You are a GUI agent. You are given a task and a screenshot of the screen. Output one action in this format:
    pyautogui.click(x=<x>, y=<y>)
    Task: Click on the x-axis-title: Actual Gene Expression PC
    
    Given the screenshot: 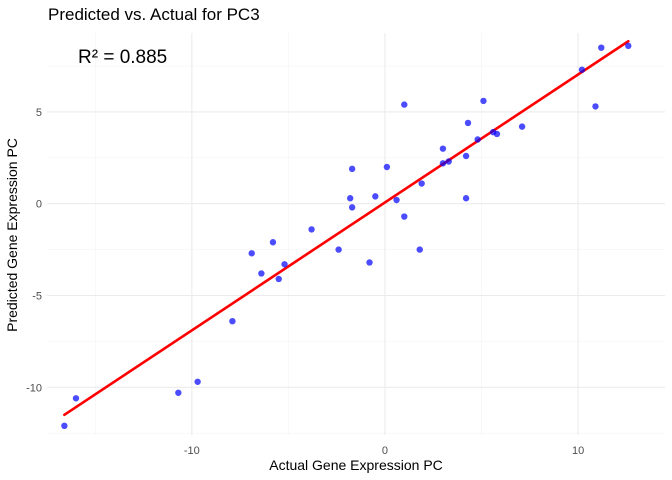 What is the action you would take?
    pyautogui.click(x=356, y=465)
    